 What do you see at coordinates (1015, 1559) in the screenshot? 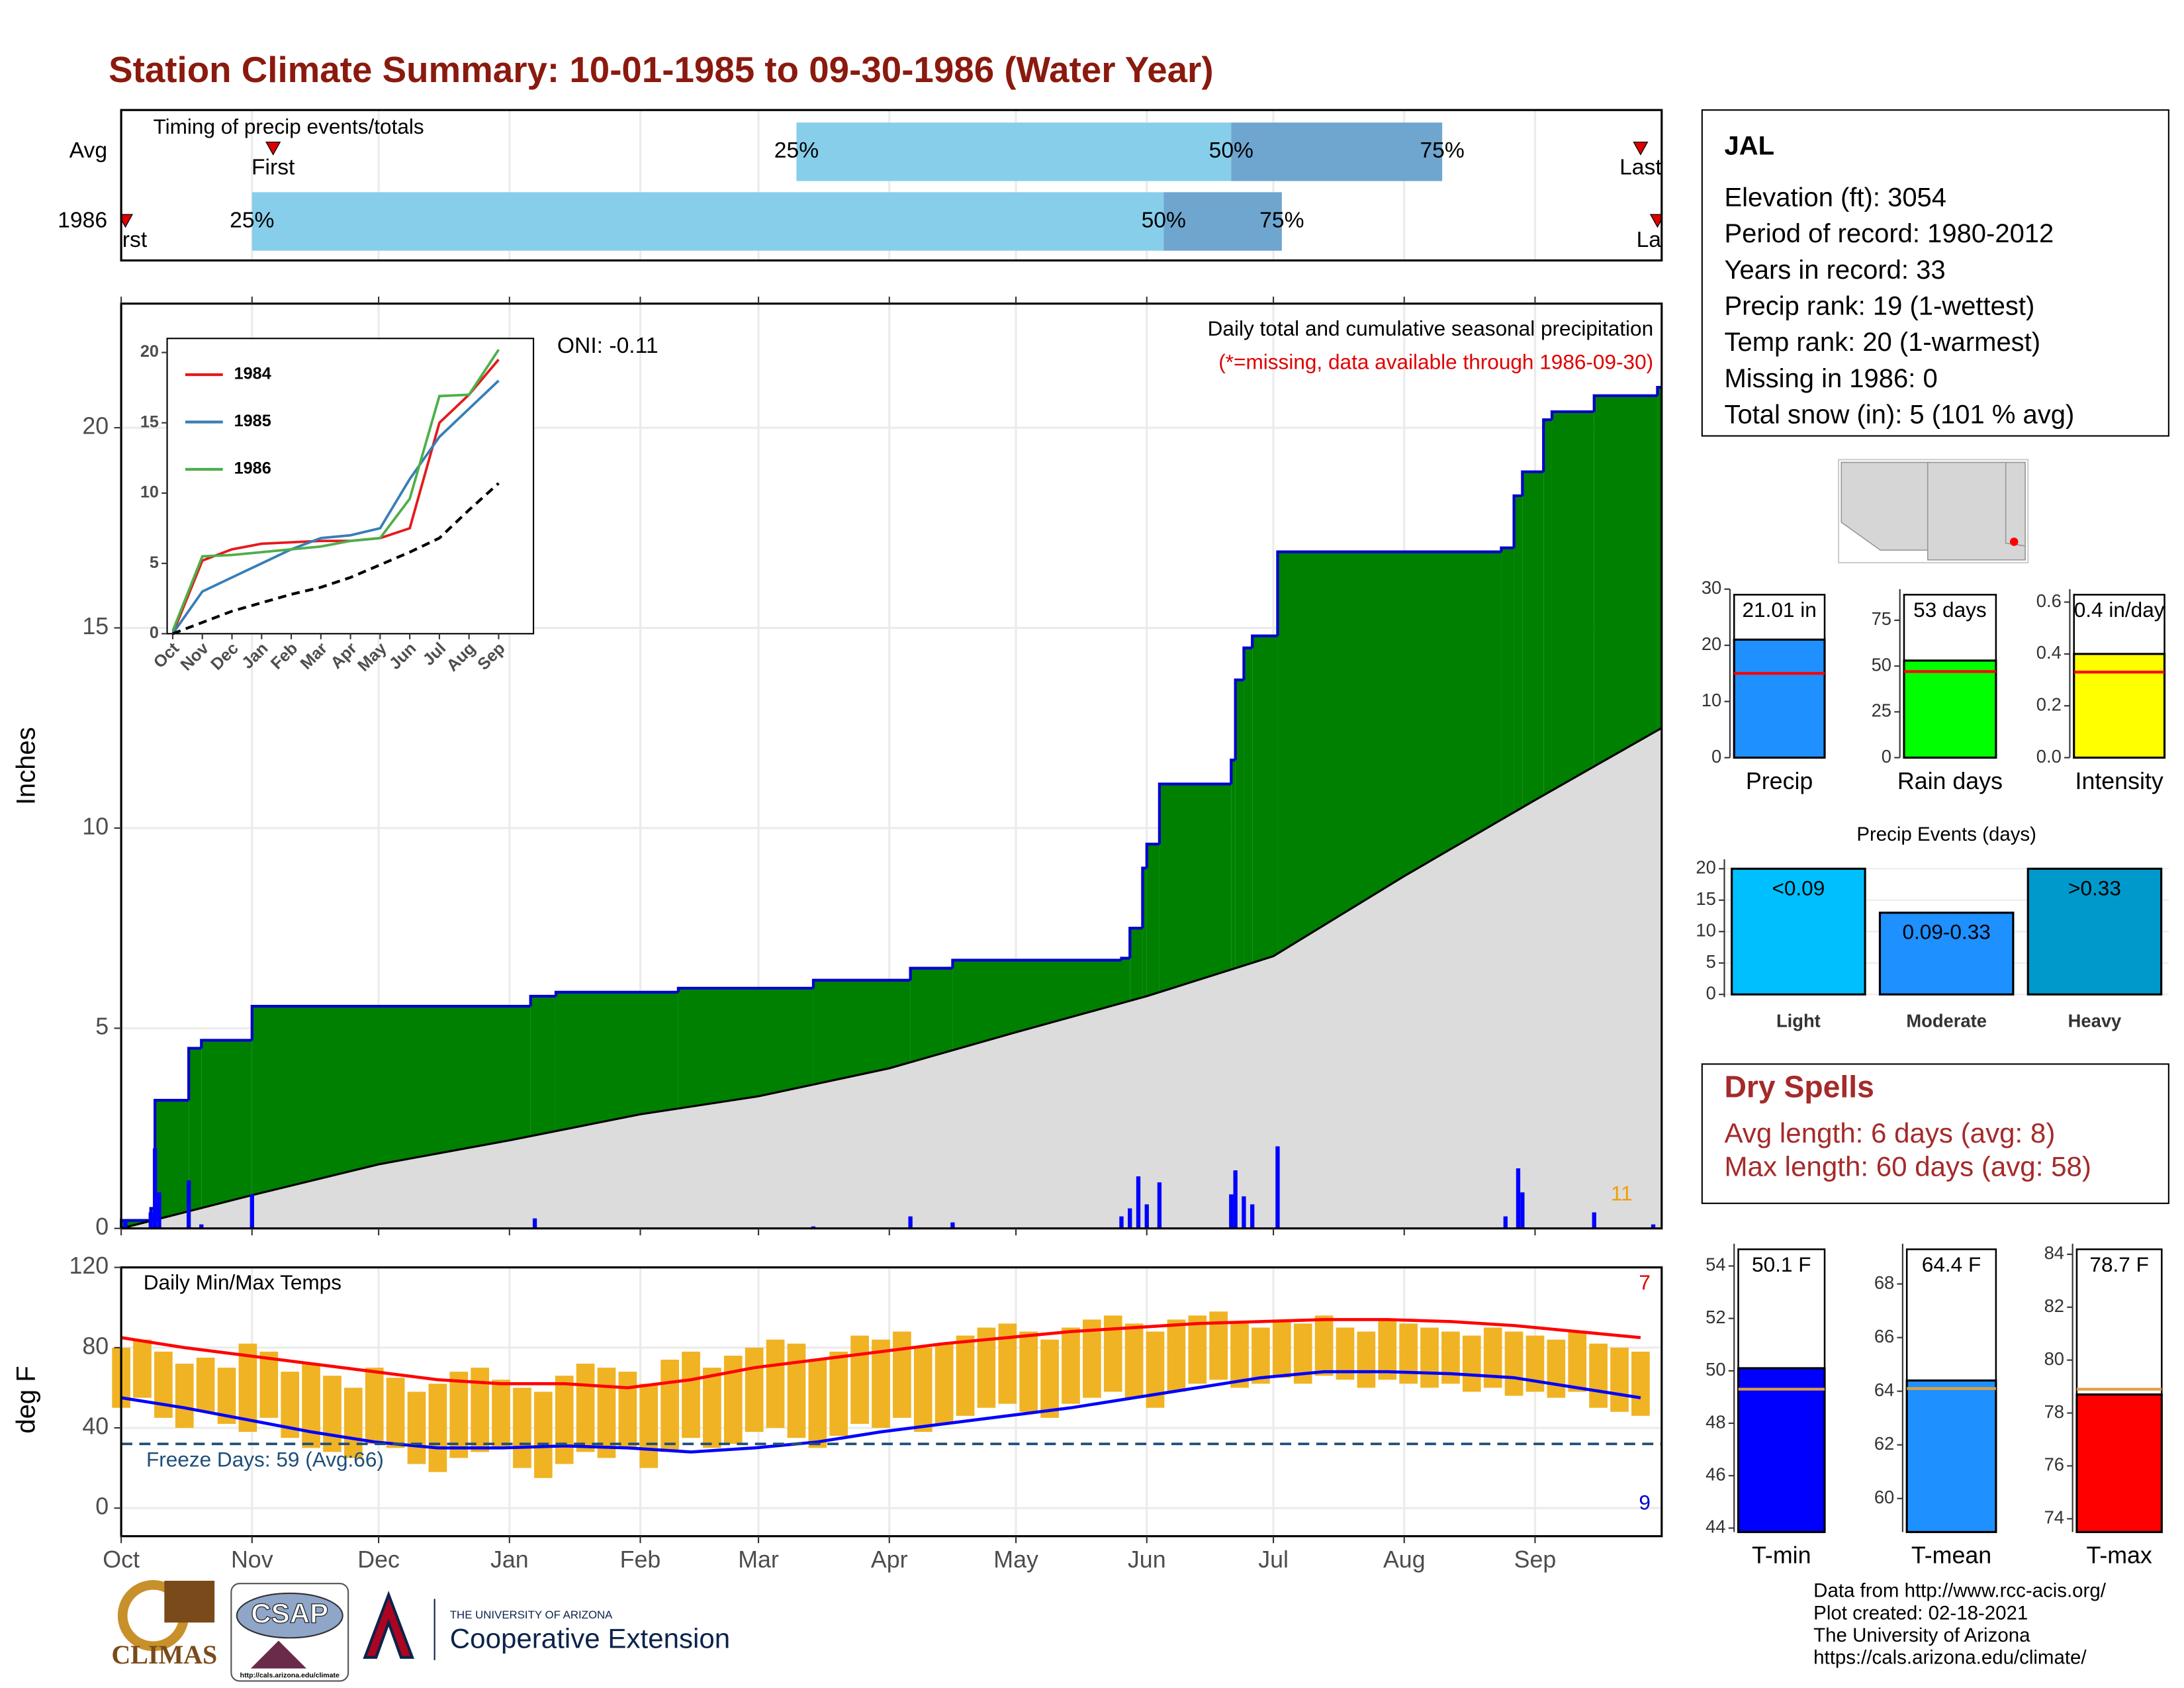
I see `x-tick-label: May` at bounding box center [1015, 1559].